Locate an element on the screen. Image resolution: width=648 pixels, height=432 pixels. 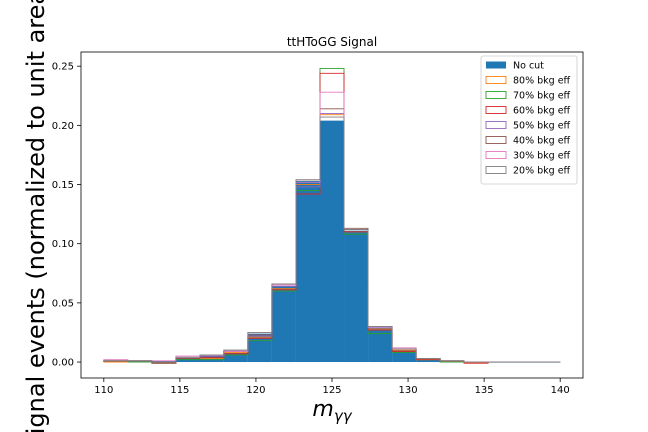
x-axis: 110 115 120 125 130 135 140 is located at coordinates (332, 387).